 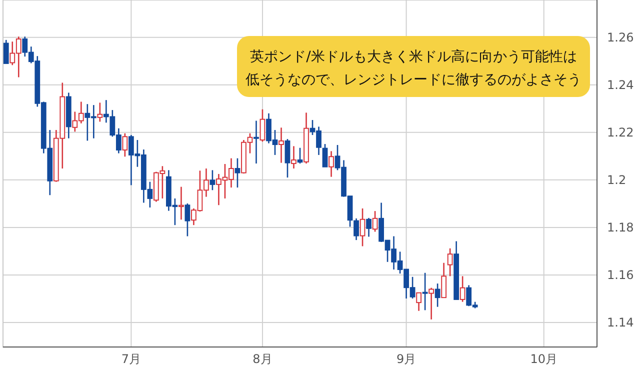 I want to click on x-tick-label: 10月, so click(x=544, y=359).